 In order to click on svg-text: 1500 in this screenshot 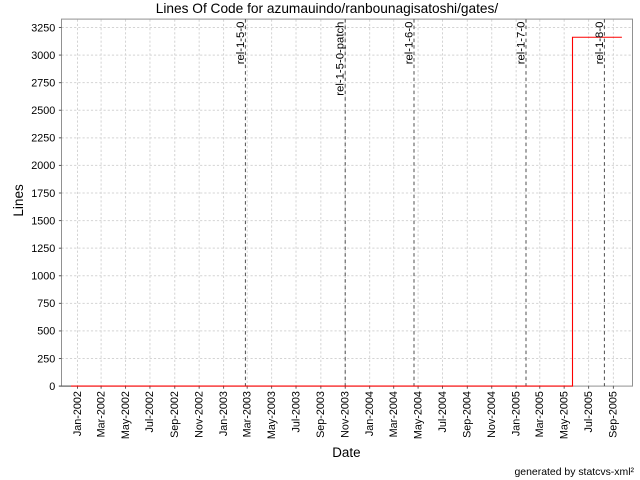, I will do `click(43, 221)`.